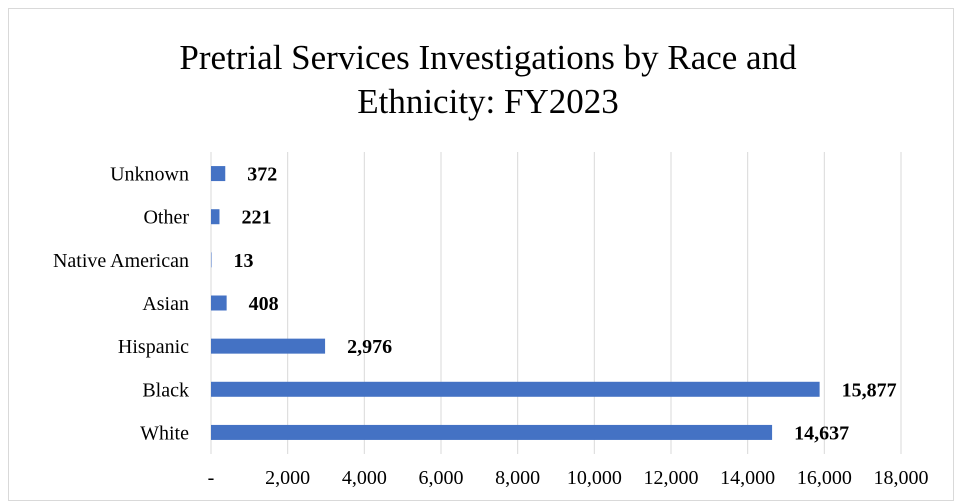  What do you see at coordinates (671, 478) in the screenshot?
I see `x-tick-label: 12,000` at bounding box center [671, 478].